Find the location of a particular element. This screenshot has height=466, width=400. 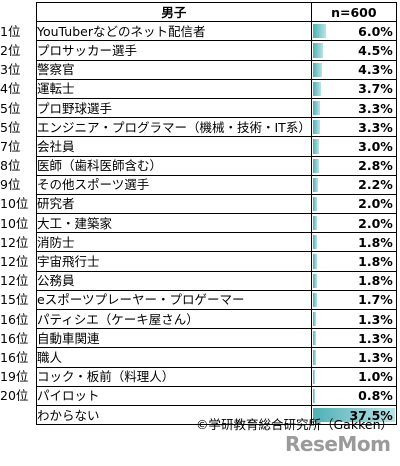

occupation-label: プロサッカー選手 is located at coordinates (174, 50).